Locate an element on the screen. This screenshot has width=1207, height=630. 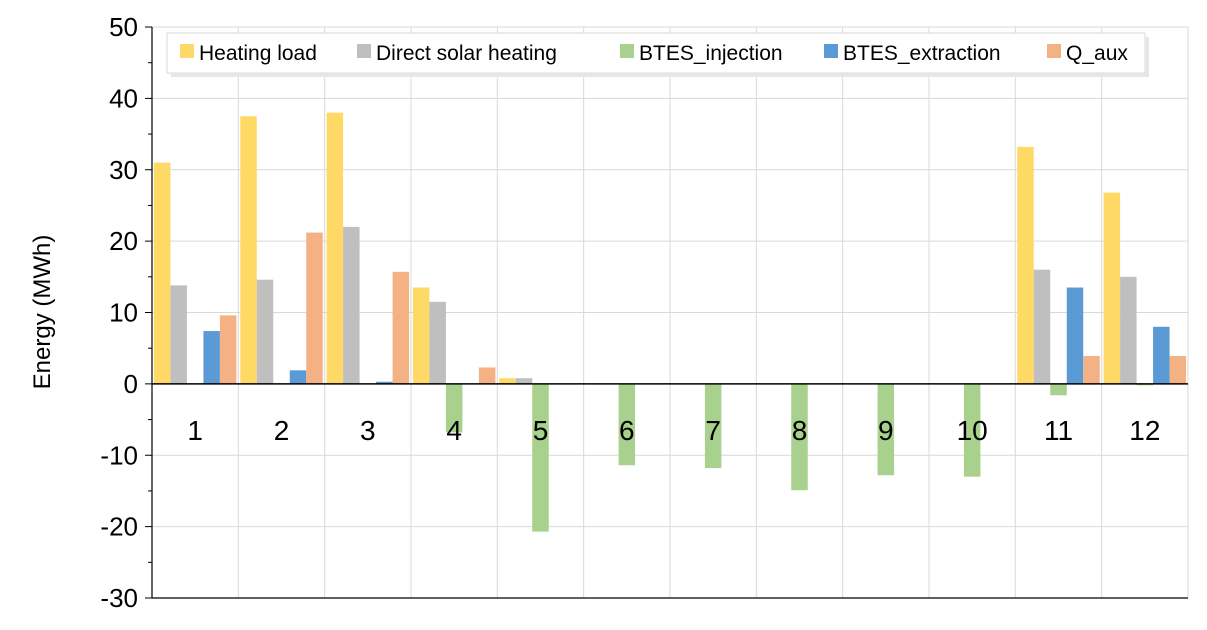
y-axis-title: Energy (MWh) is located at coordinates (42, 312).